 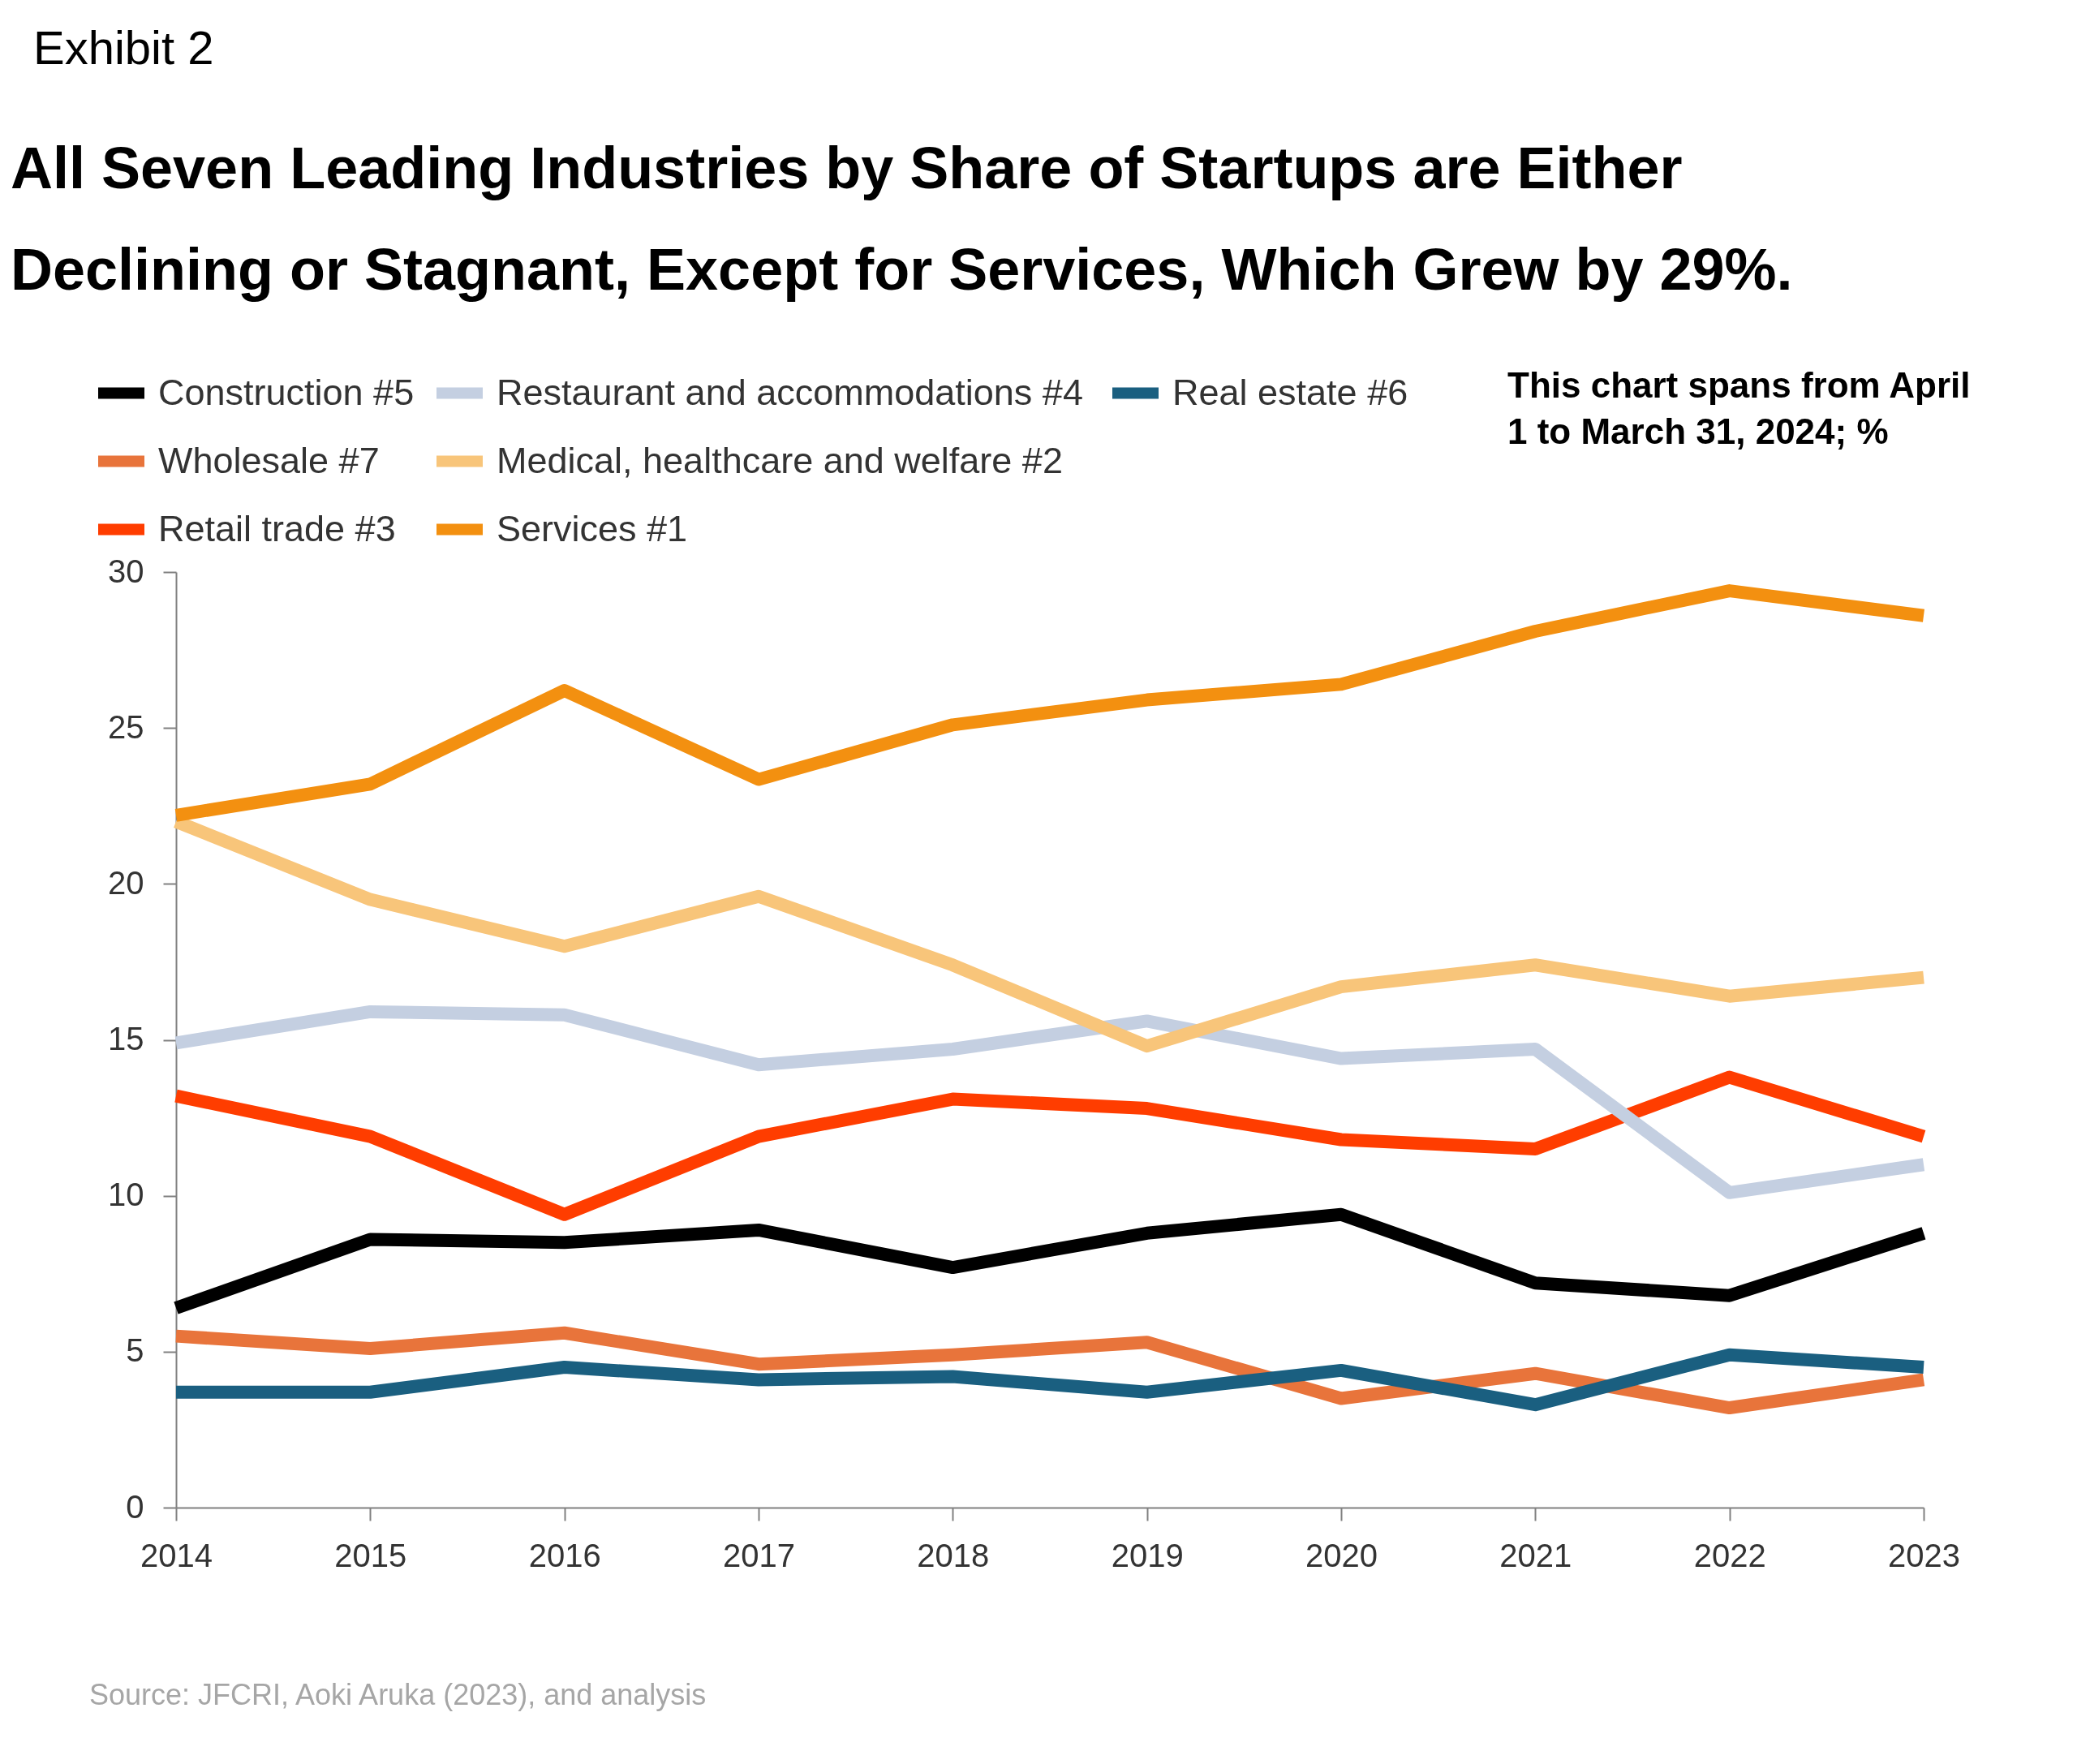 What do you see at coordinates (370, 1555) in the screenshot?
I see `x-tick-label: 2015` at bounding box center [370, 1555].